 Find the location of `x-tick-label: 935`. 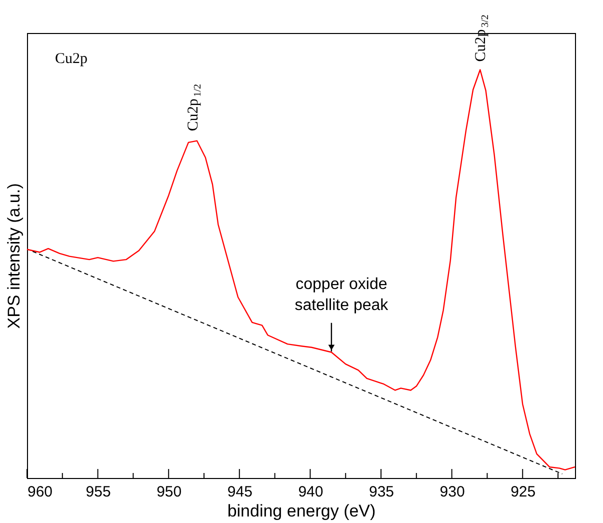

x-tick-label: 935 is located at coordinates (381, 492).